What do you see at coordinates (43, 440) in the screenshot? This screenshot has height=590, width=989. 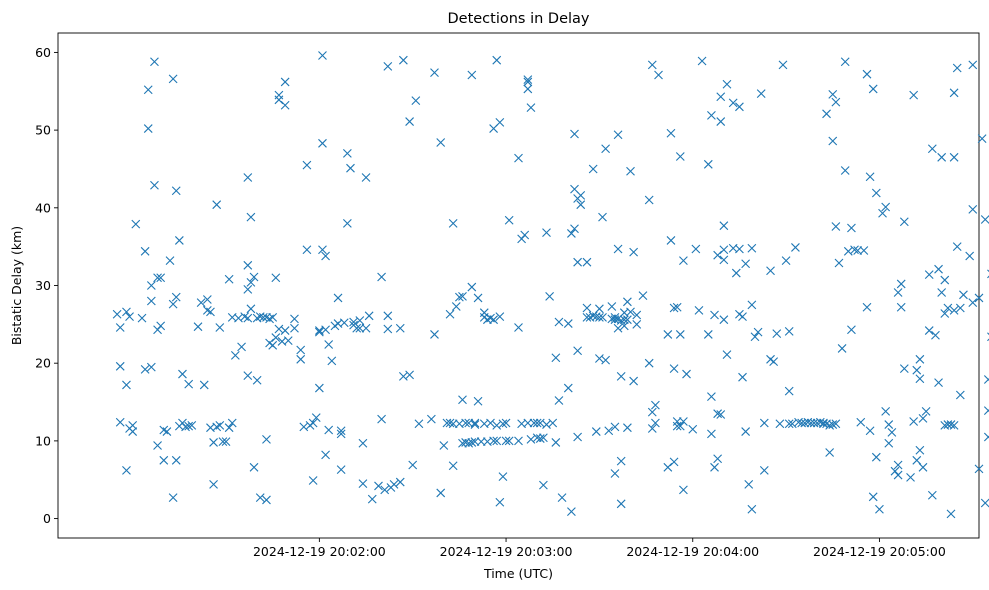 I see `y-tick-label-10: 10` at bounding box center [43, 440].